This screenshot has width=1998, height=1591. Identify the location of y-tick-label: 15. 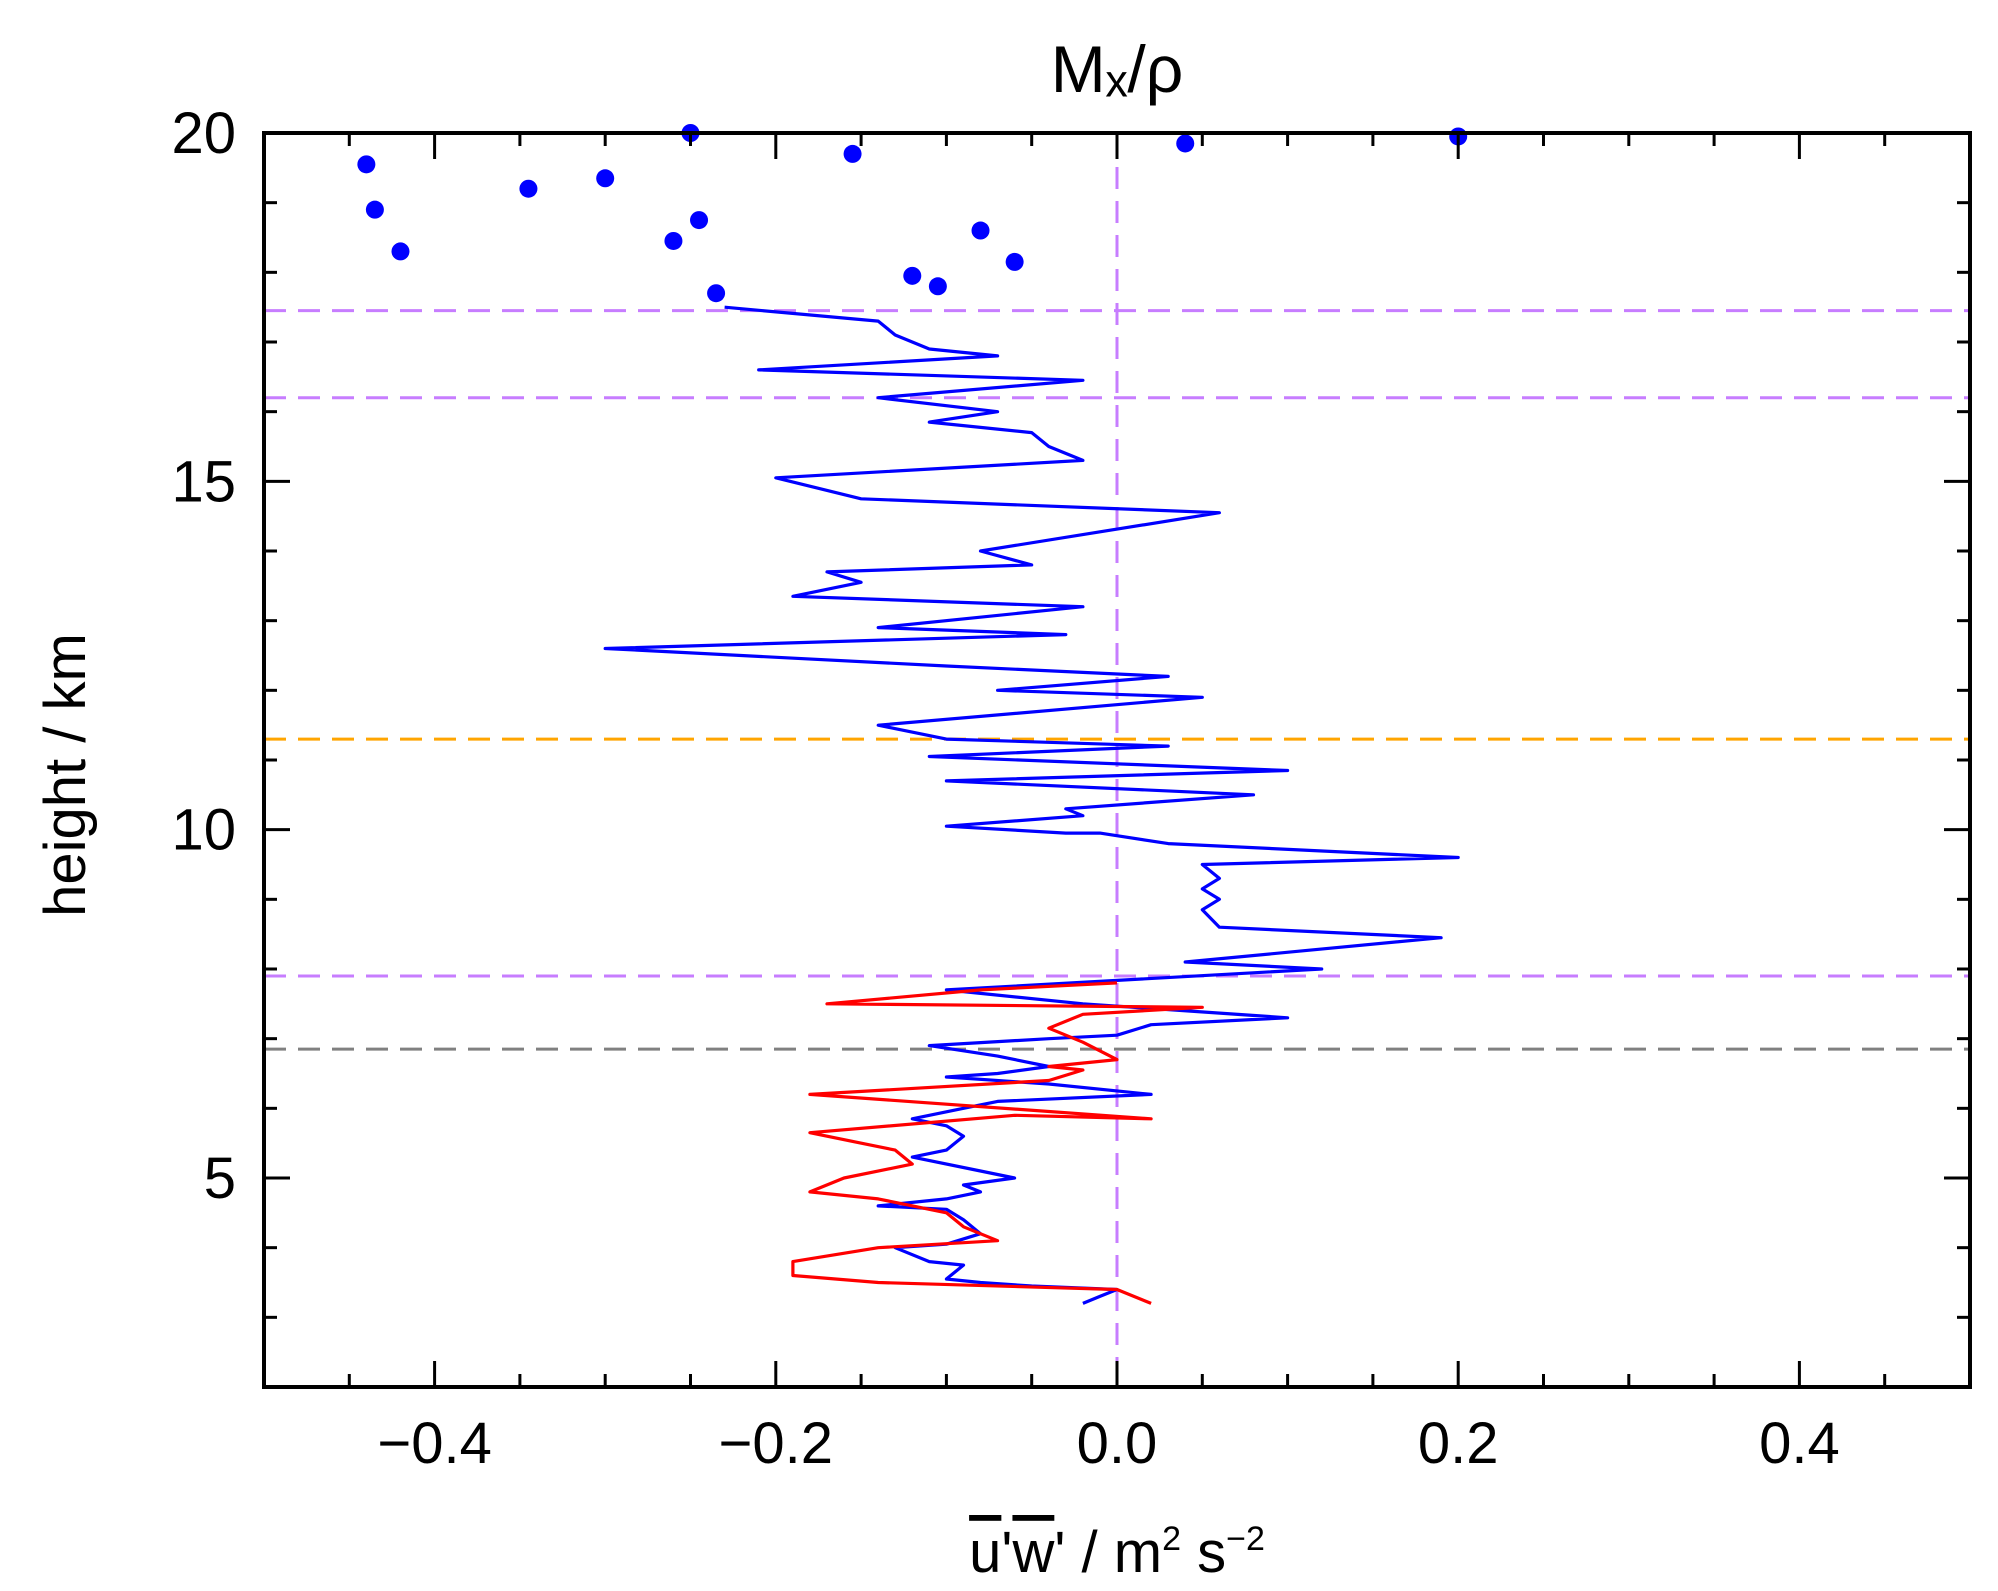
(203, 481).